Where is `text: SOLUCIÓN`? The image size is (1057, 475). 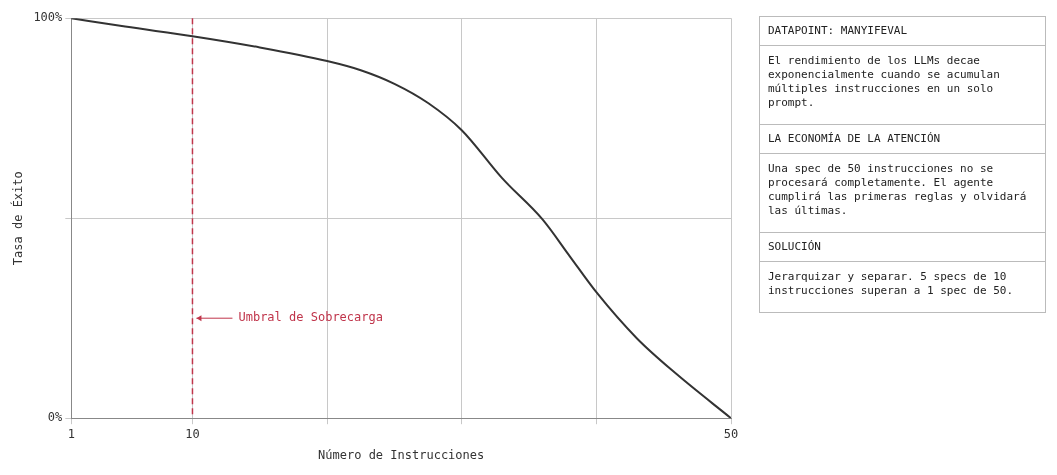
text: SOLUCIÓN is located at coordinates (902, 246).